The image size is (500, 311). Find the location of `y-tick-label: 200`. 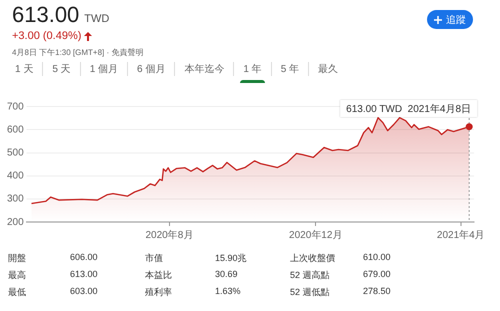

y-tick-label: 200 is located at coordinates (15, 222).